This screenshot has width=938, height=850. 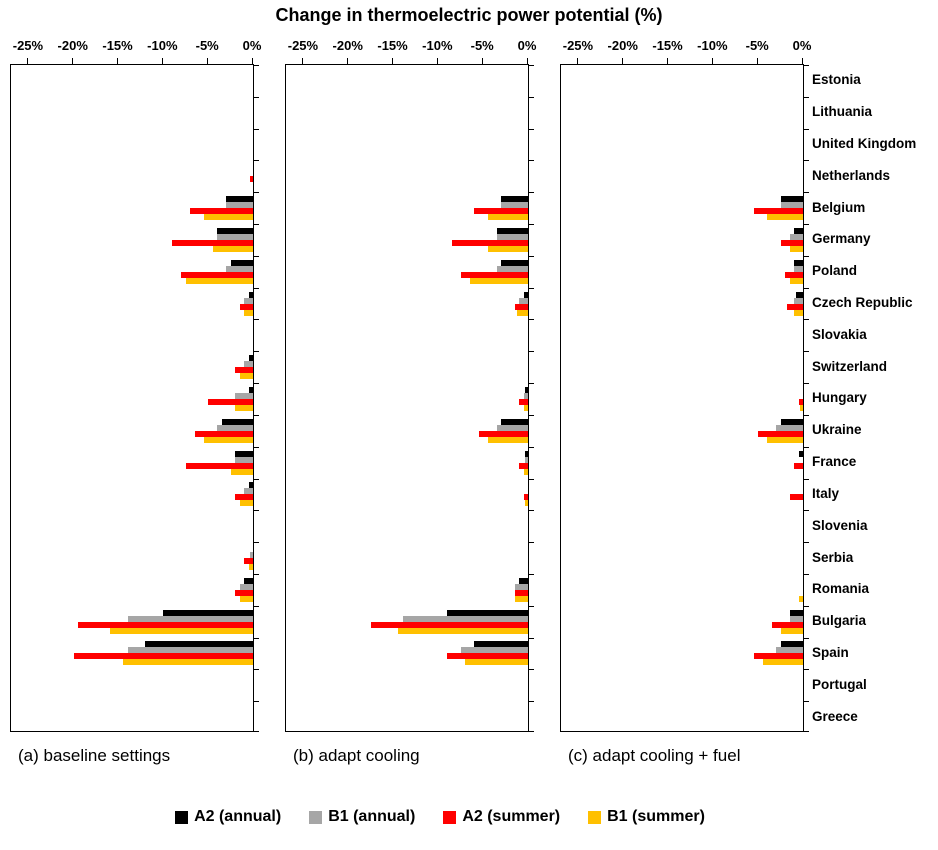 What do you see at coordinates (839, 334) in the screenshot?
I see `country-label: Slovakia` at bounding box center [839, 334].